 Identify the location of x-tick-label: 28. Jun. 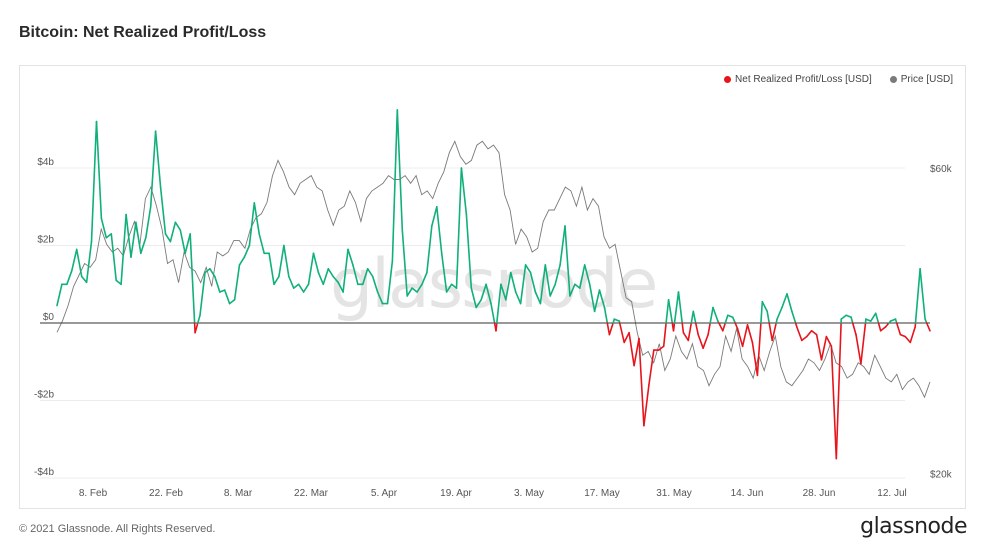
(819, 493).